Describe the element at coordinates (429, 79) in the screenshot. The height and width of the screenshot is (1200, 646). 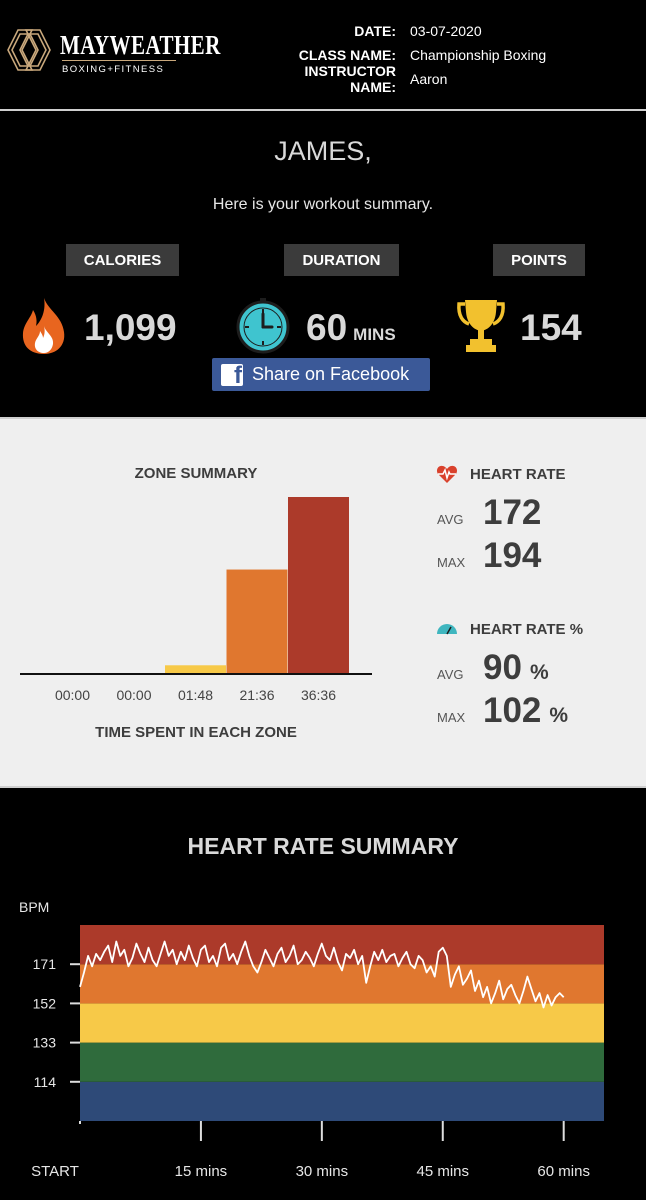
I see `meta-value: Aaron` at that location.